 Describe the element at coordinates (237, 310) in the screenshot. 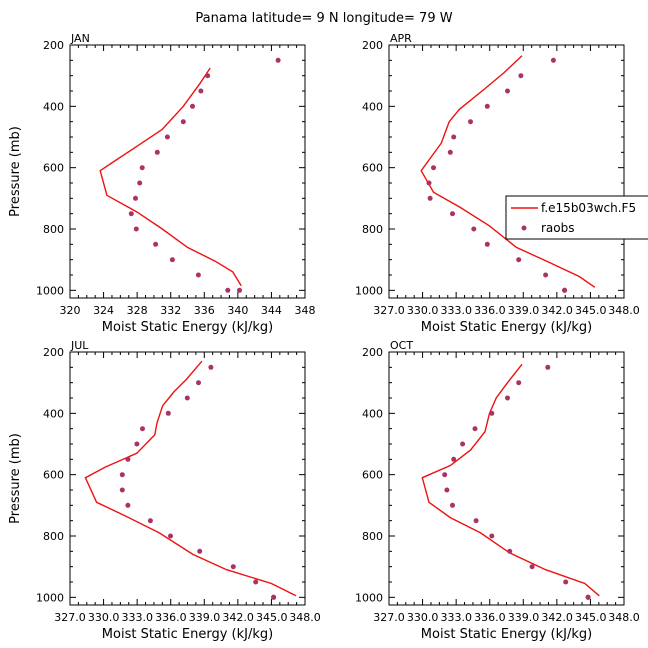

I see `x-tick-label: 340` at that location.